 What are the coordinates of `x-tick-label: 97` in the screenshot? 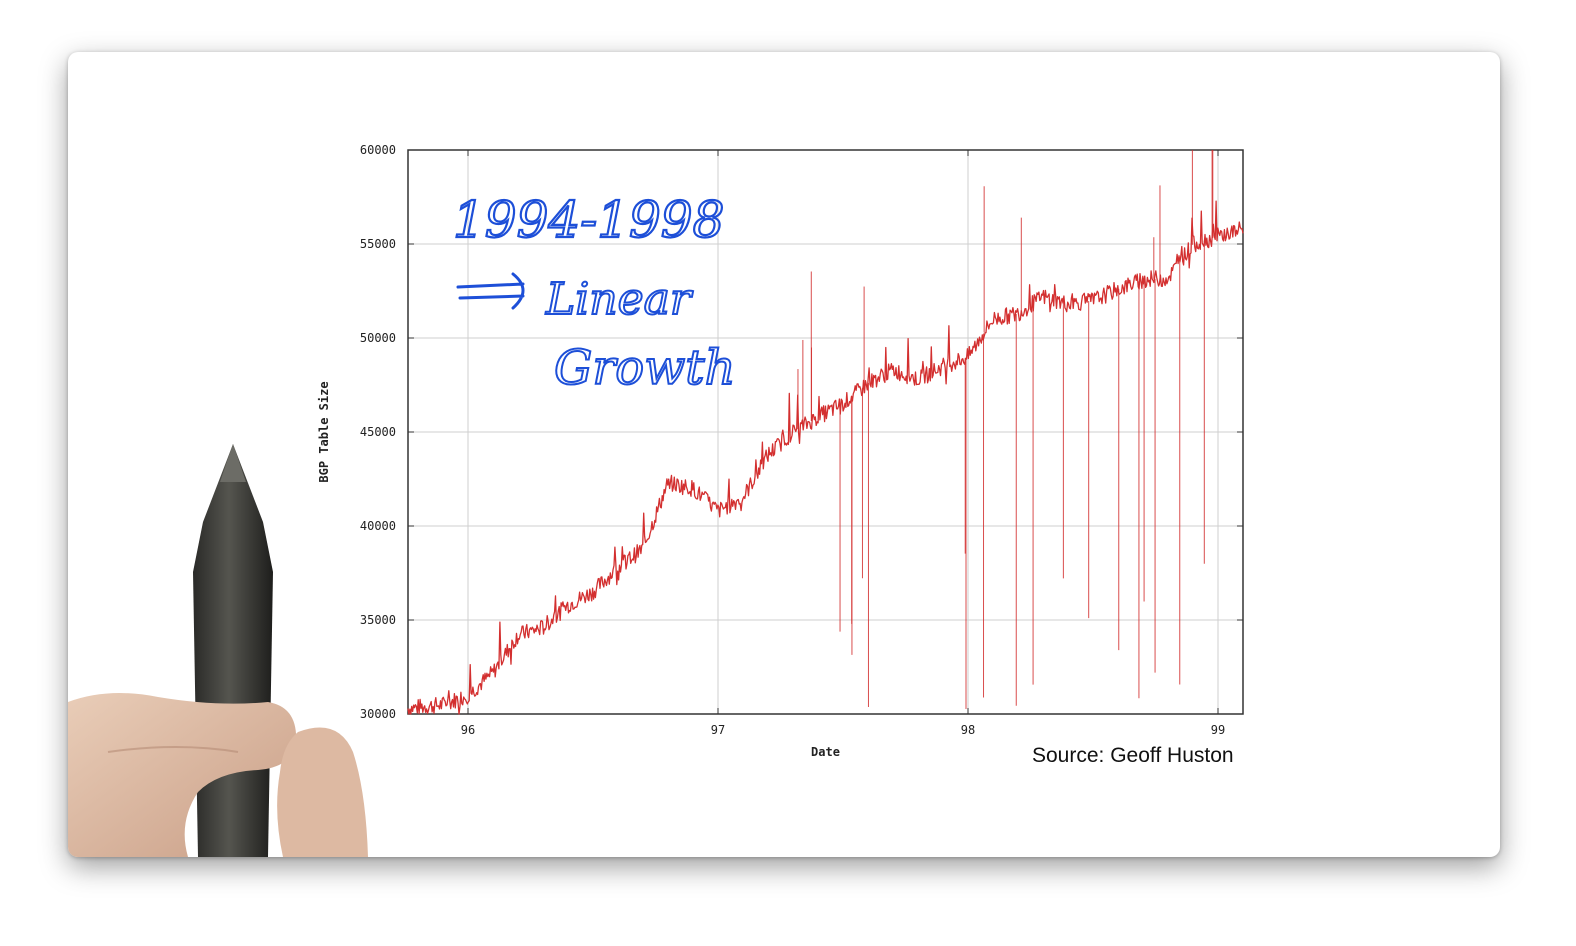 It's located at (718, 730).